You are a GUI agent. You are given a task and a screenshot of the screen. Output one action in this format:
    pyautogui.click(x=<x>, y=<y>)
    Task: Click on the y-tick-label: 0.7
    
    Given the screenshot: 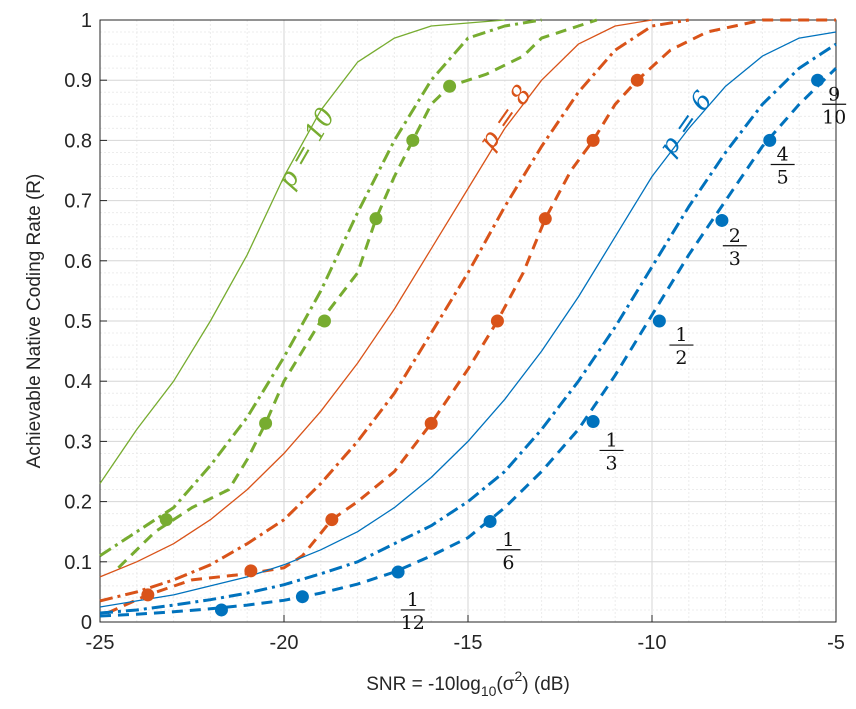 What is the action you would take?
    pyautogui.click(x=78, y=202)
    